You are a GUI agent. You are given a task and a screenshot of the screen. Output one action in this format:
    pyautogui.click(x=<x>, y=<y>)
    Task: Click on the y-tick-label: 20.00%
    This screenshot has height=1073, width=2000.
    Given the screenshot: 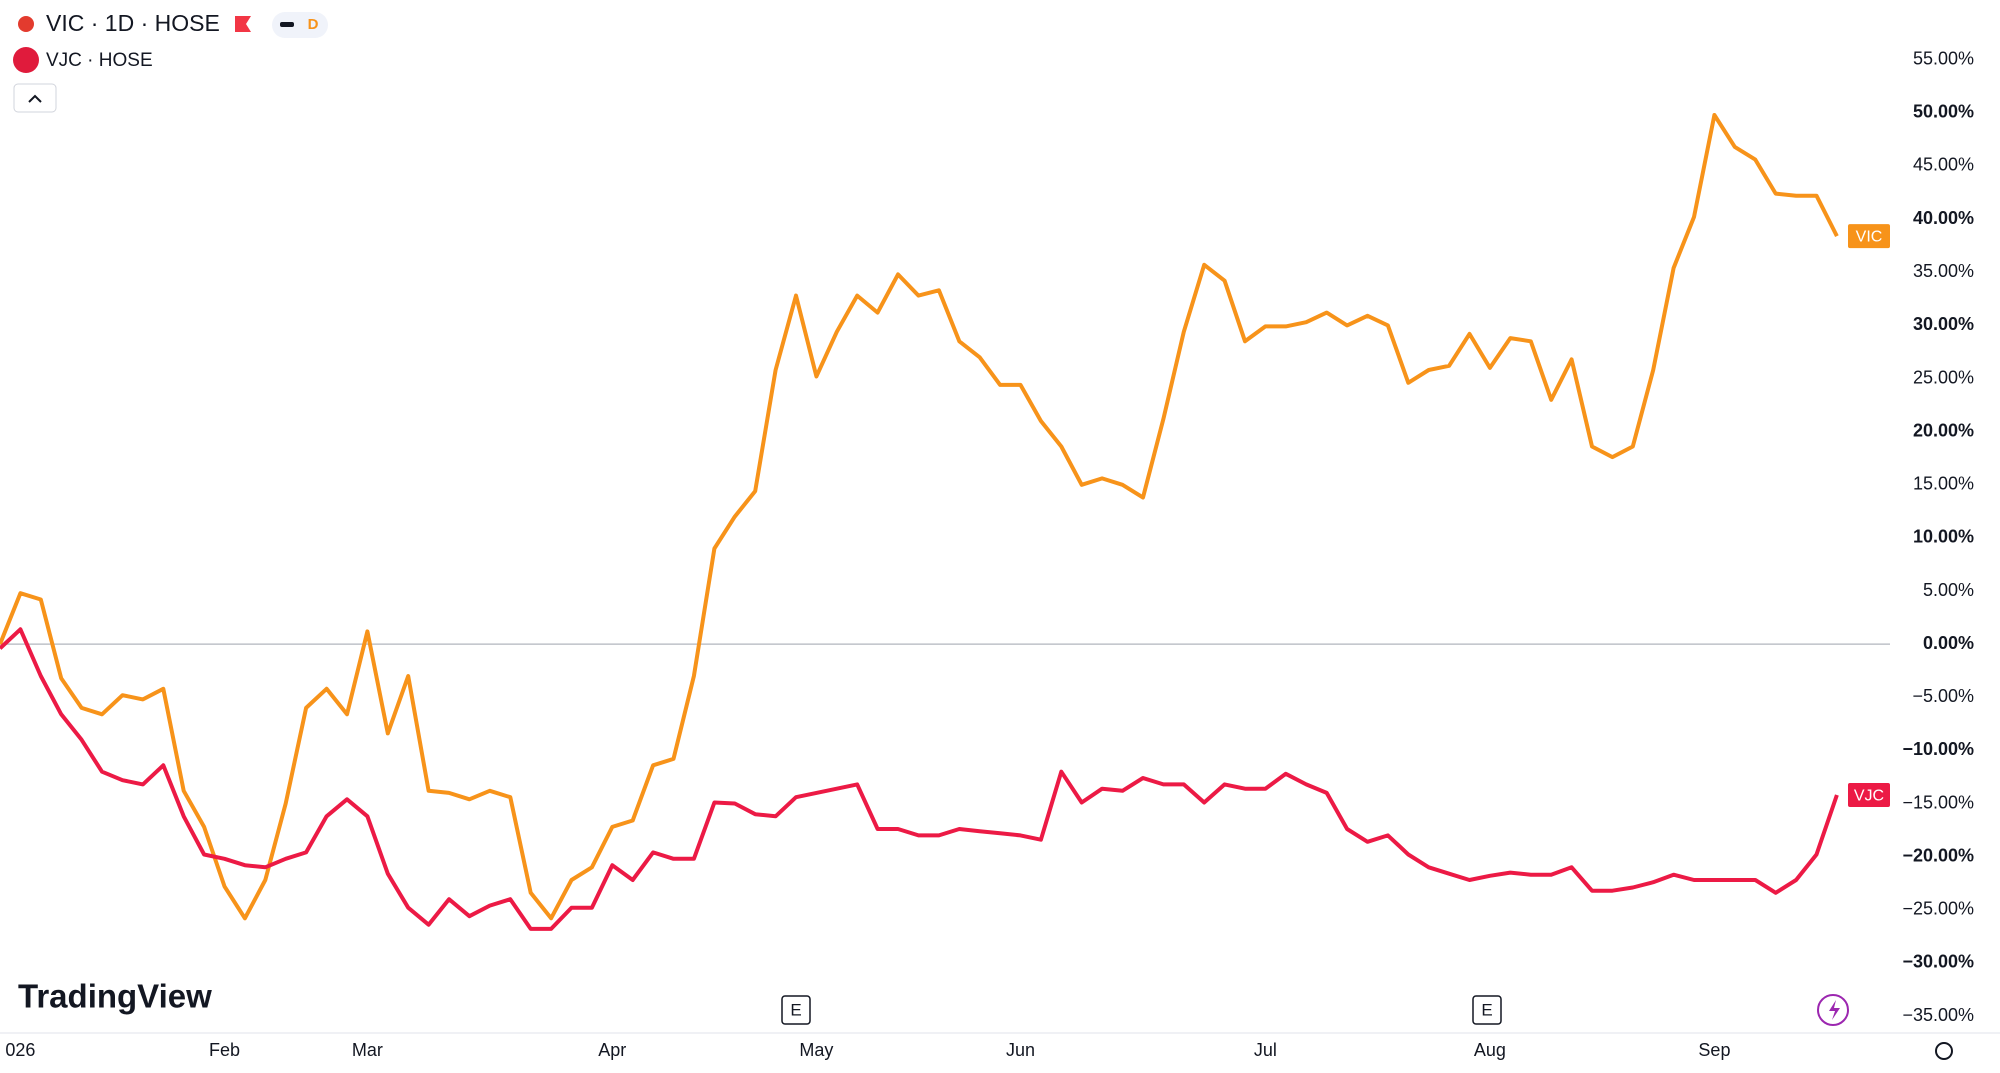 What is the action you would take?
    pyautogui.click(x=1943, y=430)
    